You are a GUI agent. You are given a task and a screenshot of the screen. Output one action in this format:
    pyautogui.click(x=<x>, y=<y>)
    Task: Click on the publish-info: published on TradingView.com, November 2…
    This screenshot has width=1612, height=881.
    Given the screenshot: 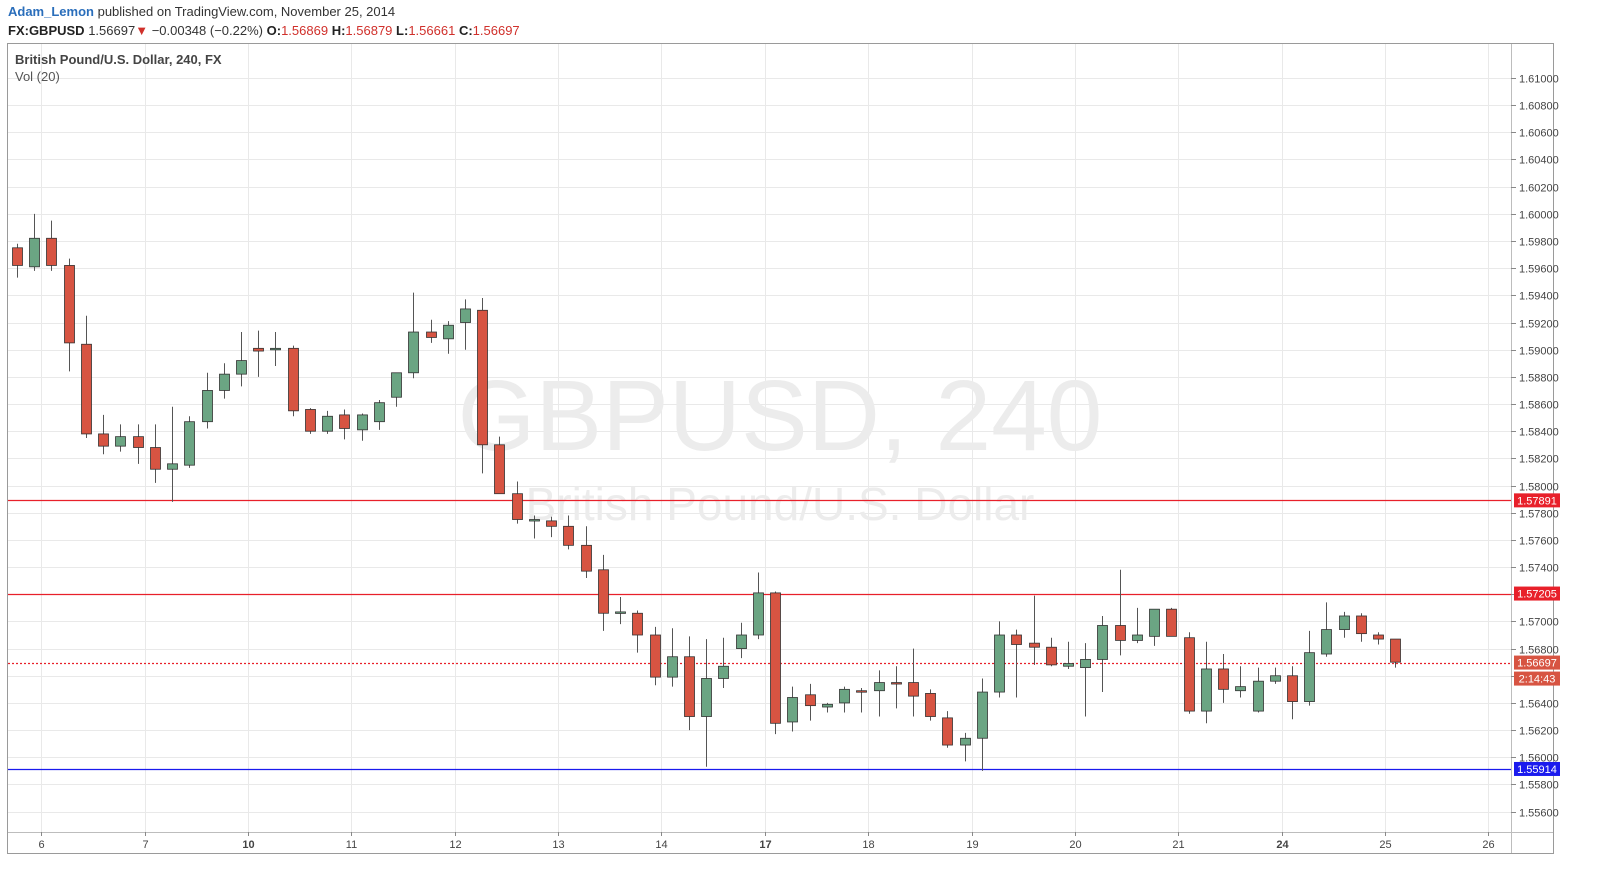 What is the action you would take?
    pyautogui.click(x=246, y=11)
    